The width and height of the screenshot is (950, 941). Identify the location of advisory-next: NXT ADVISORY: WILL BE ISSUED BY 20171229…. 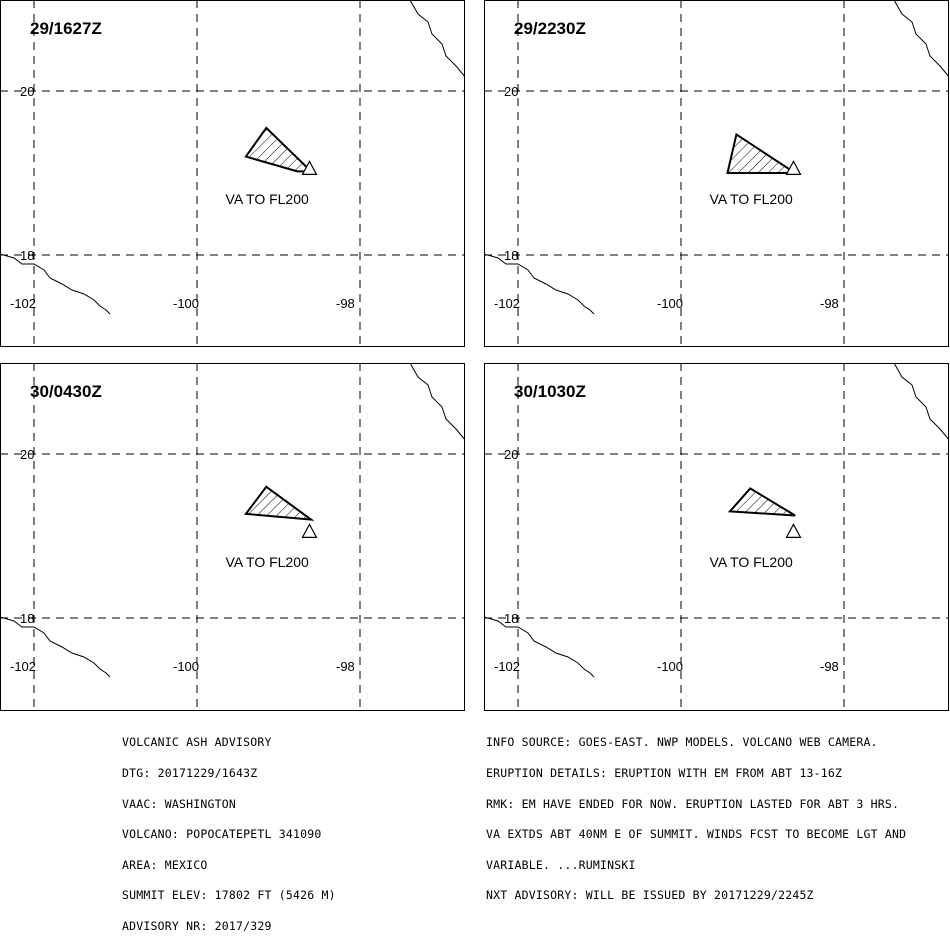
(650, 895).